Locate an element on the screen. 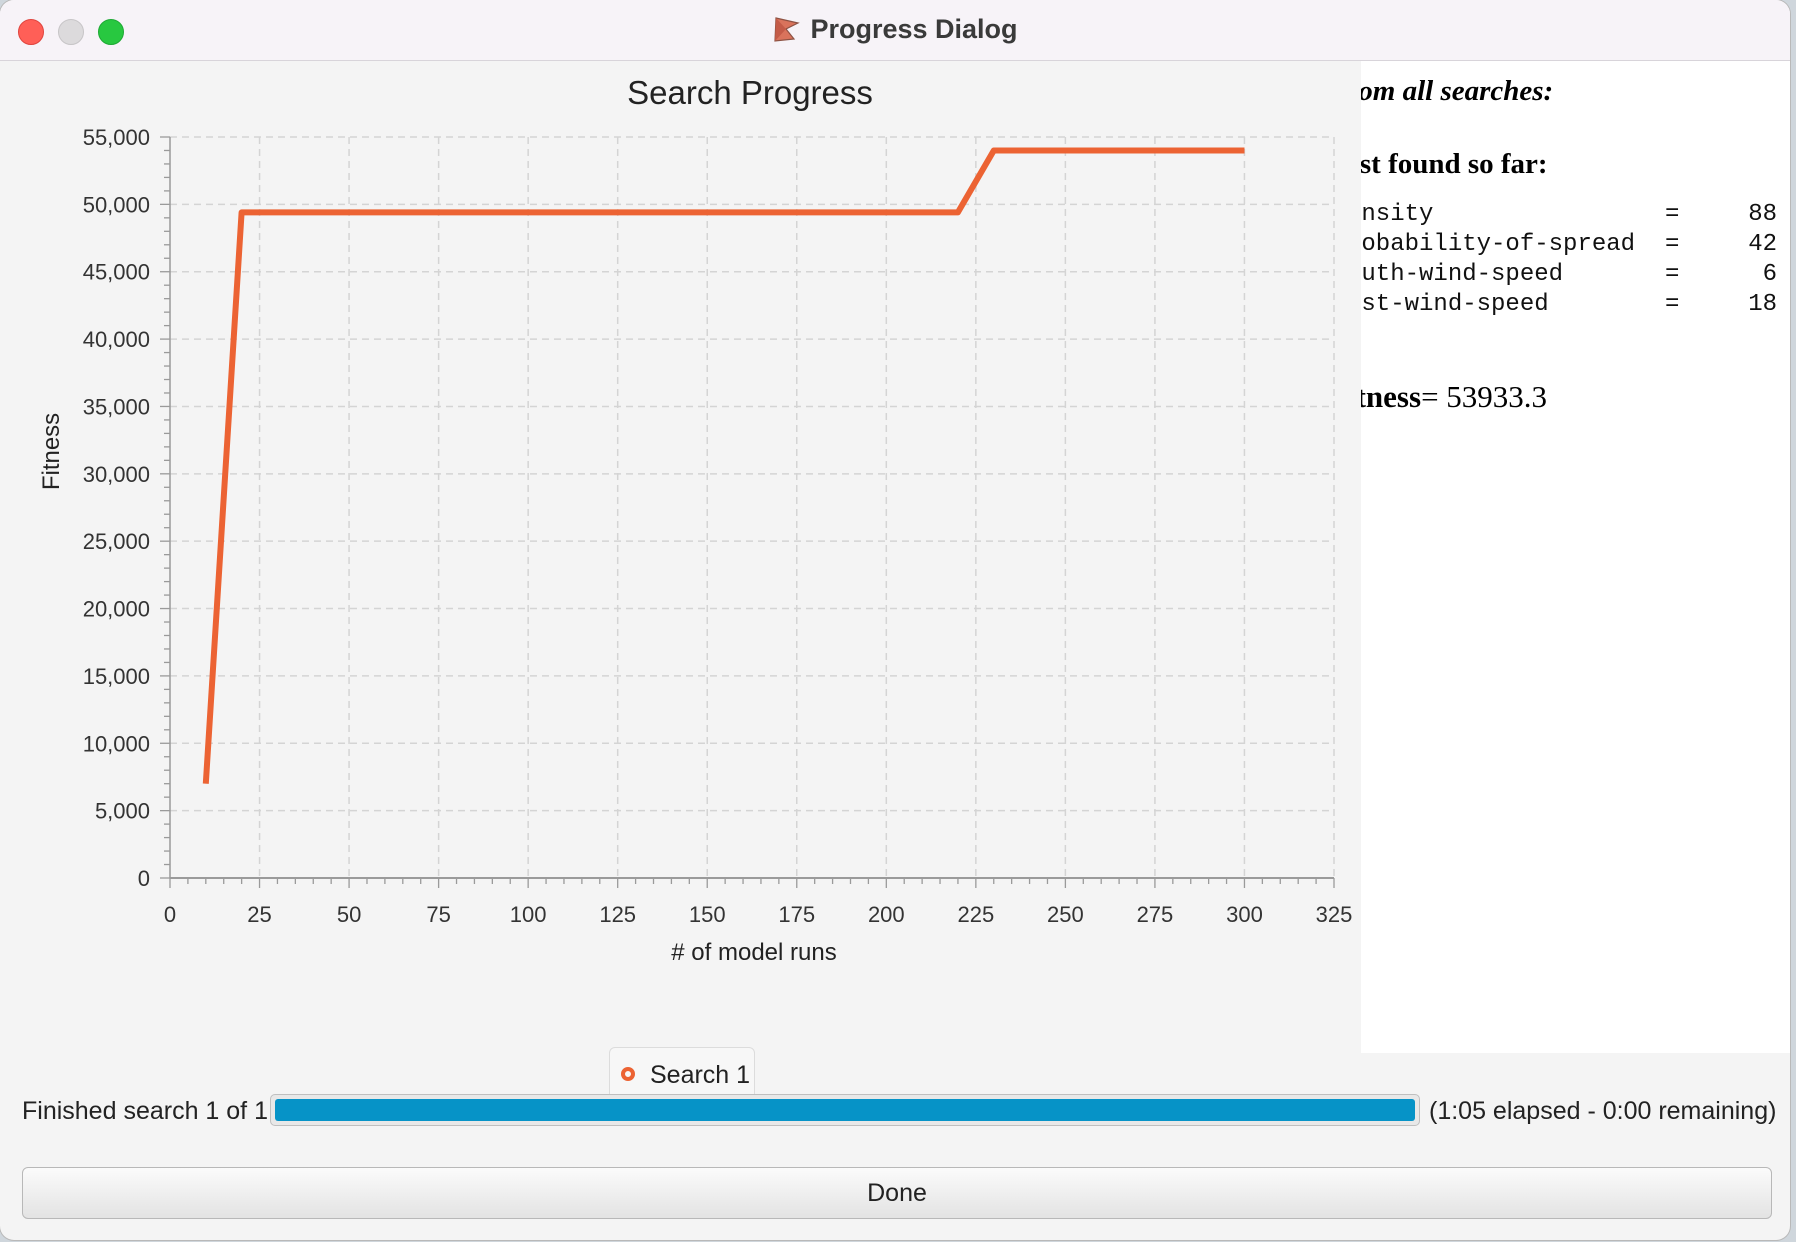  y-tick-label: 45,000 is located at coordinates (116, 272).